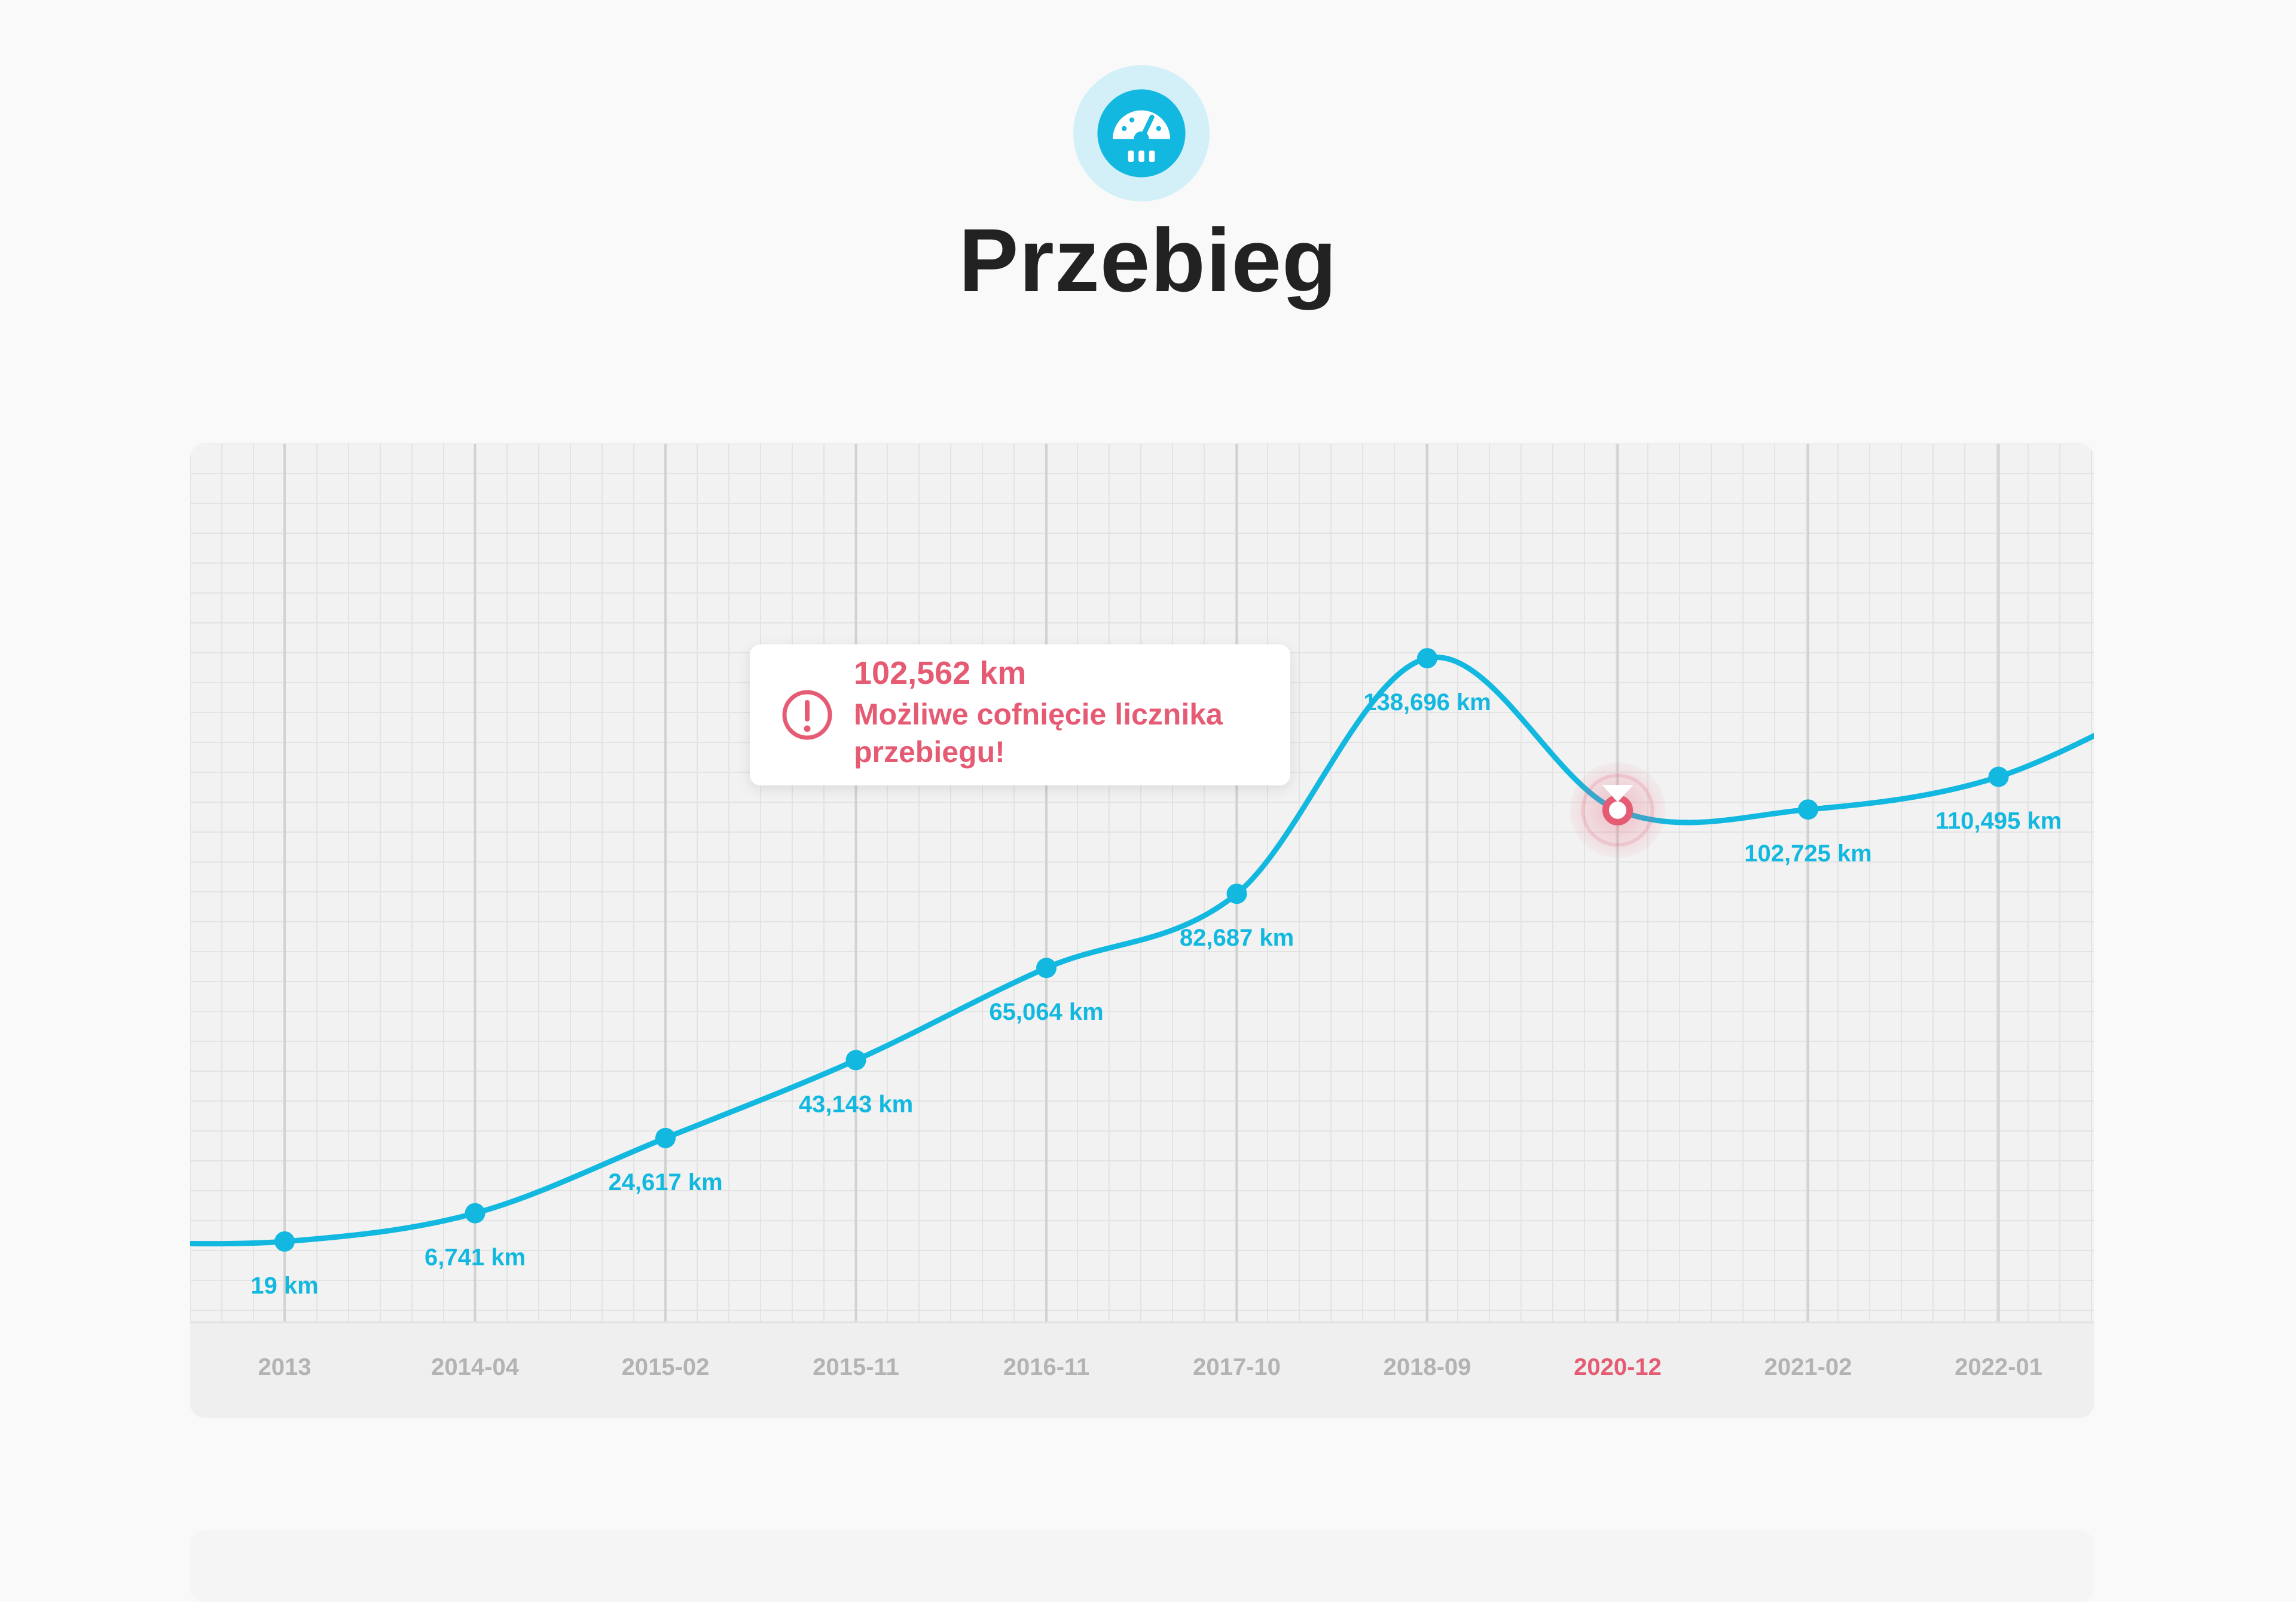 This screenshot has height=1602, width=2296. I want to click on x-tick-label: 2020-12, so click(1618, 1367).